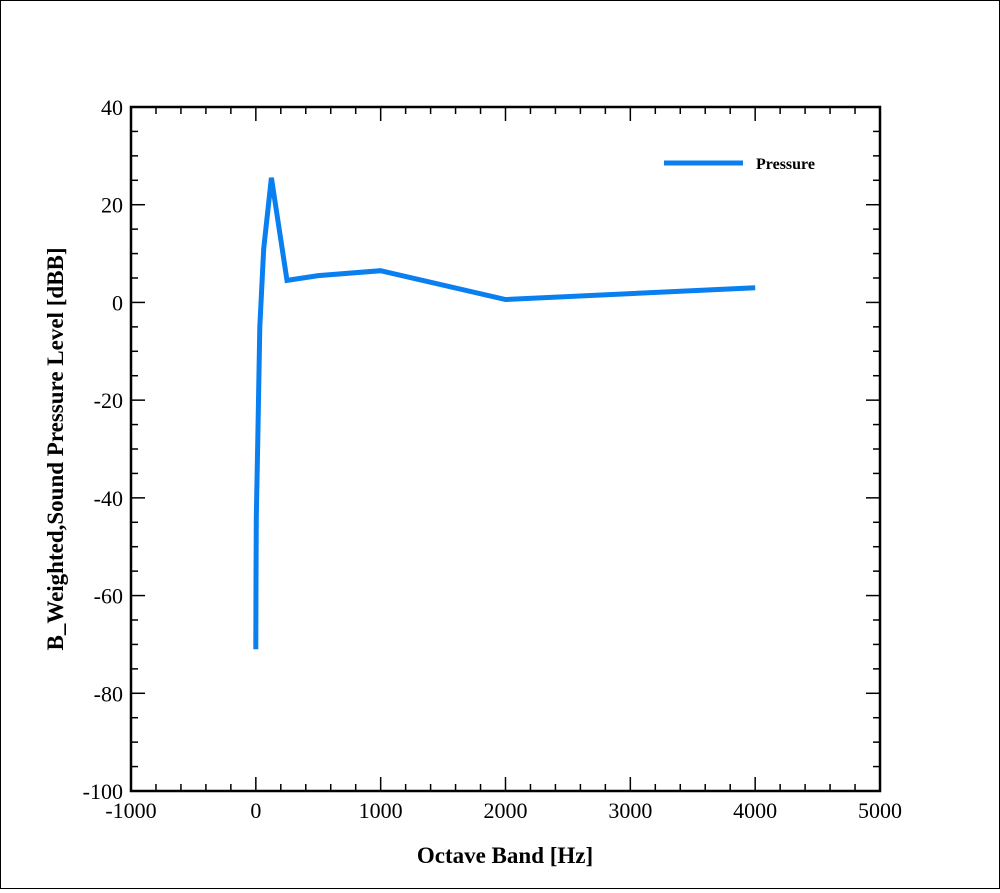 The image size is (1000, 893). What do you see at coordinates (755, 810) in the screenshot?
I see `x-tick-label: 4000` at bounding box center [755, 810].